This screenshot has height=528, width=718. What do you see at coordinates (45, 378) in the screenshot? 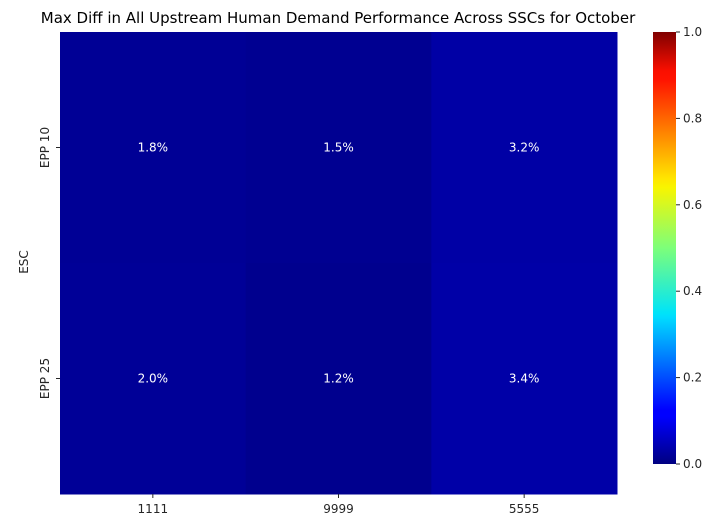
I see `y-tick-label: EPP 25` at bounding box center [45, 378].